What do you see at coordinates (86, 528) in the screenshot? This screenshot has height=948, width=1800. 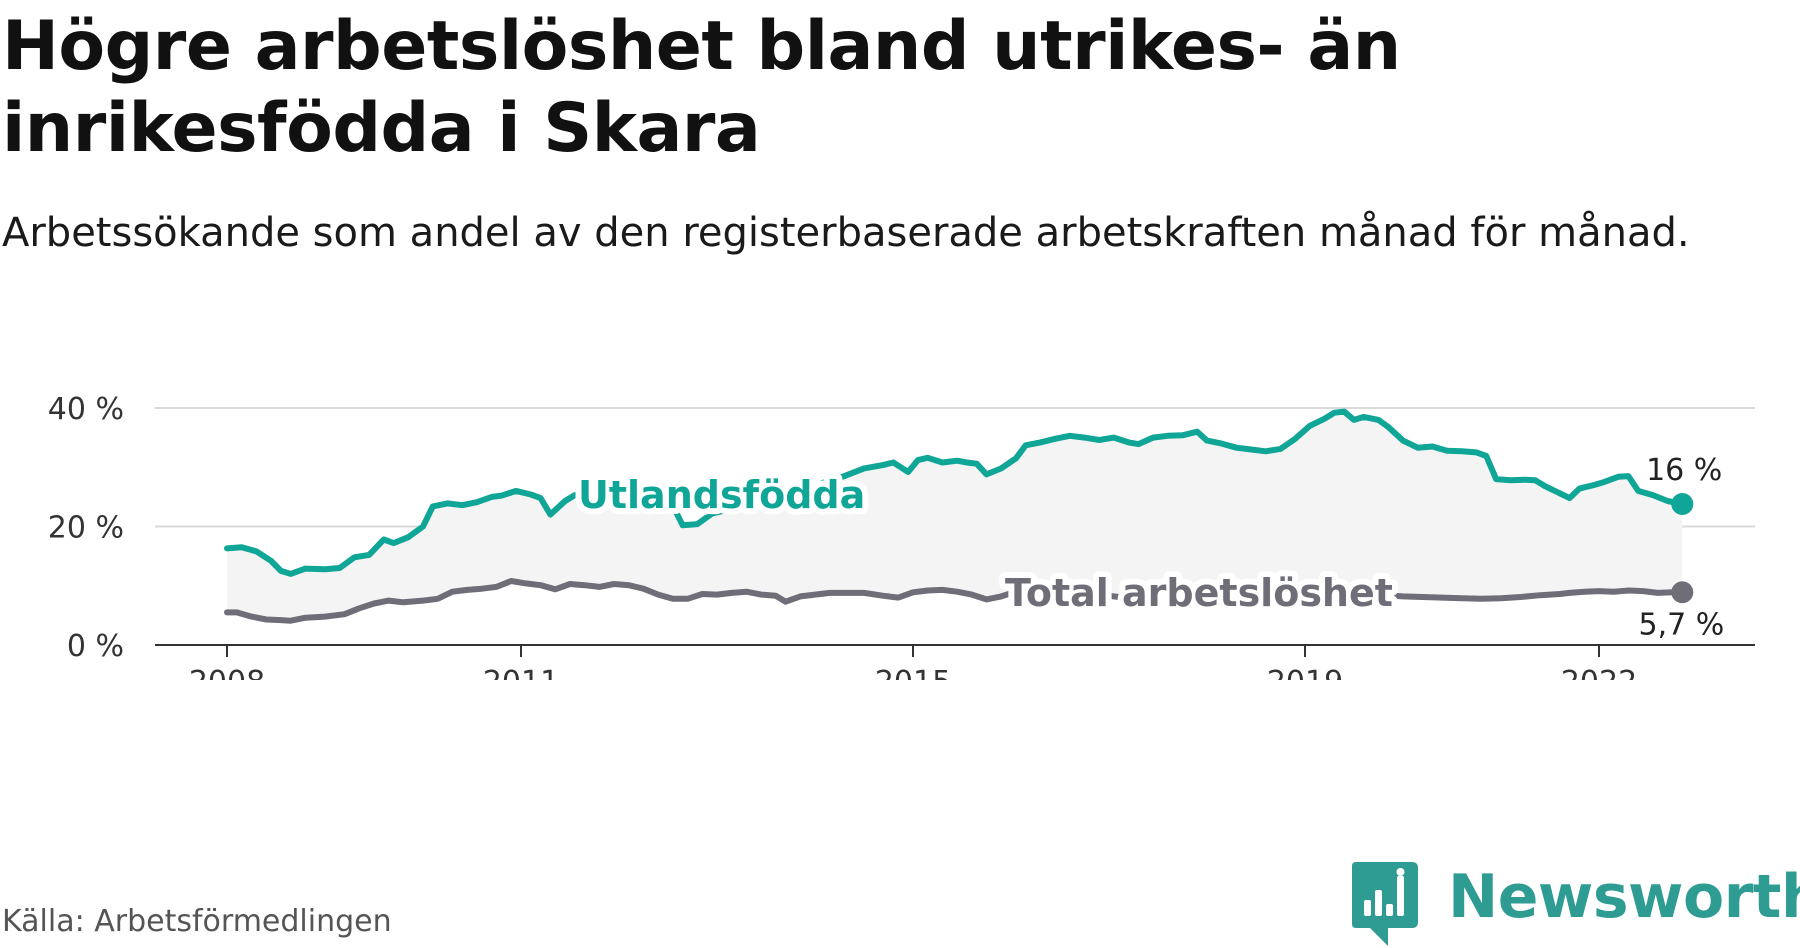 I see `y-tick-label: 20 %` at bounding box center [86, 528].